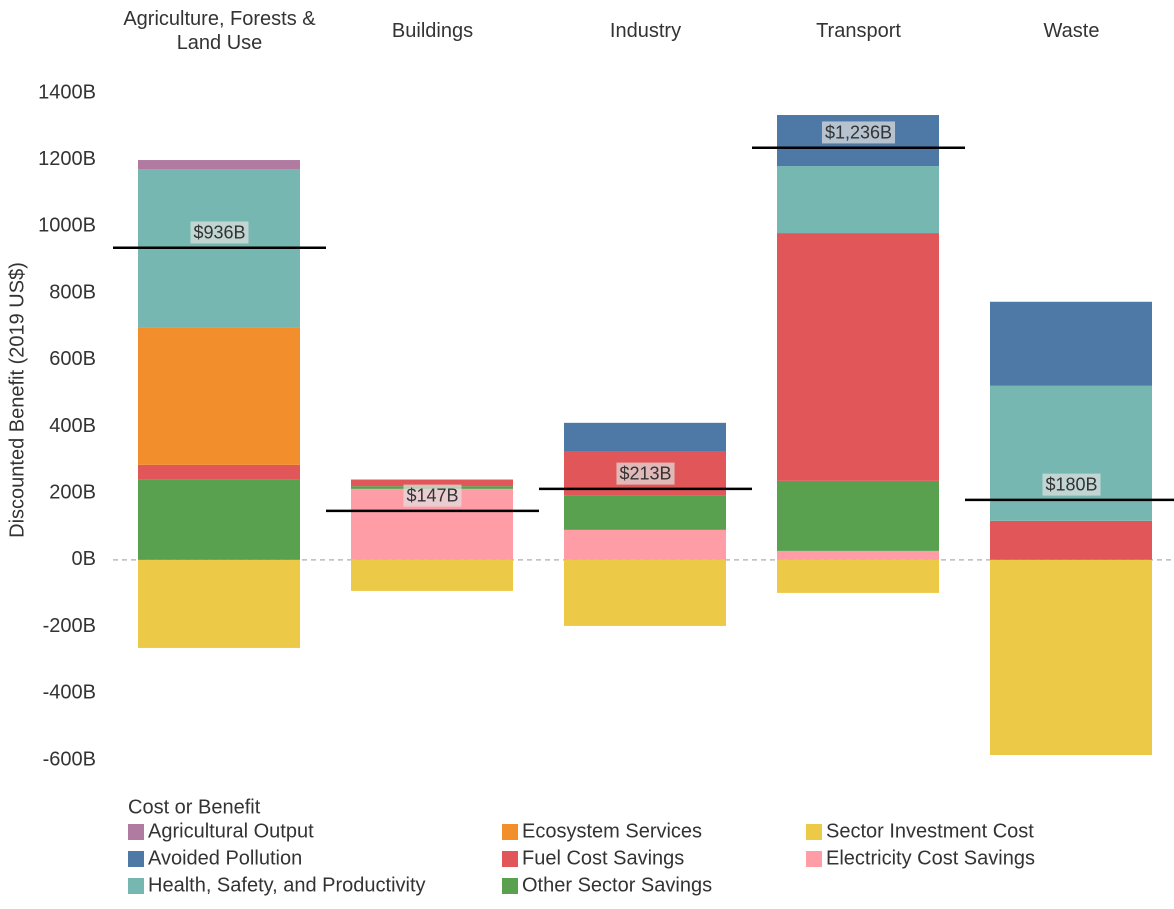  What do you see at coordinates (69, 759) in the screenshot?
I see `y-tick-label: -600B` at bounding box center [69, 759].